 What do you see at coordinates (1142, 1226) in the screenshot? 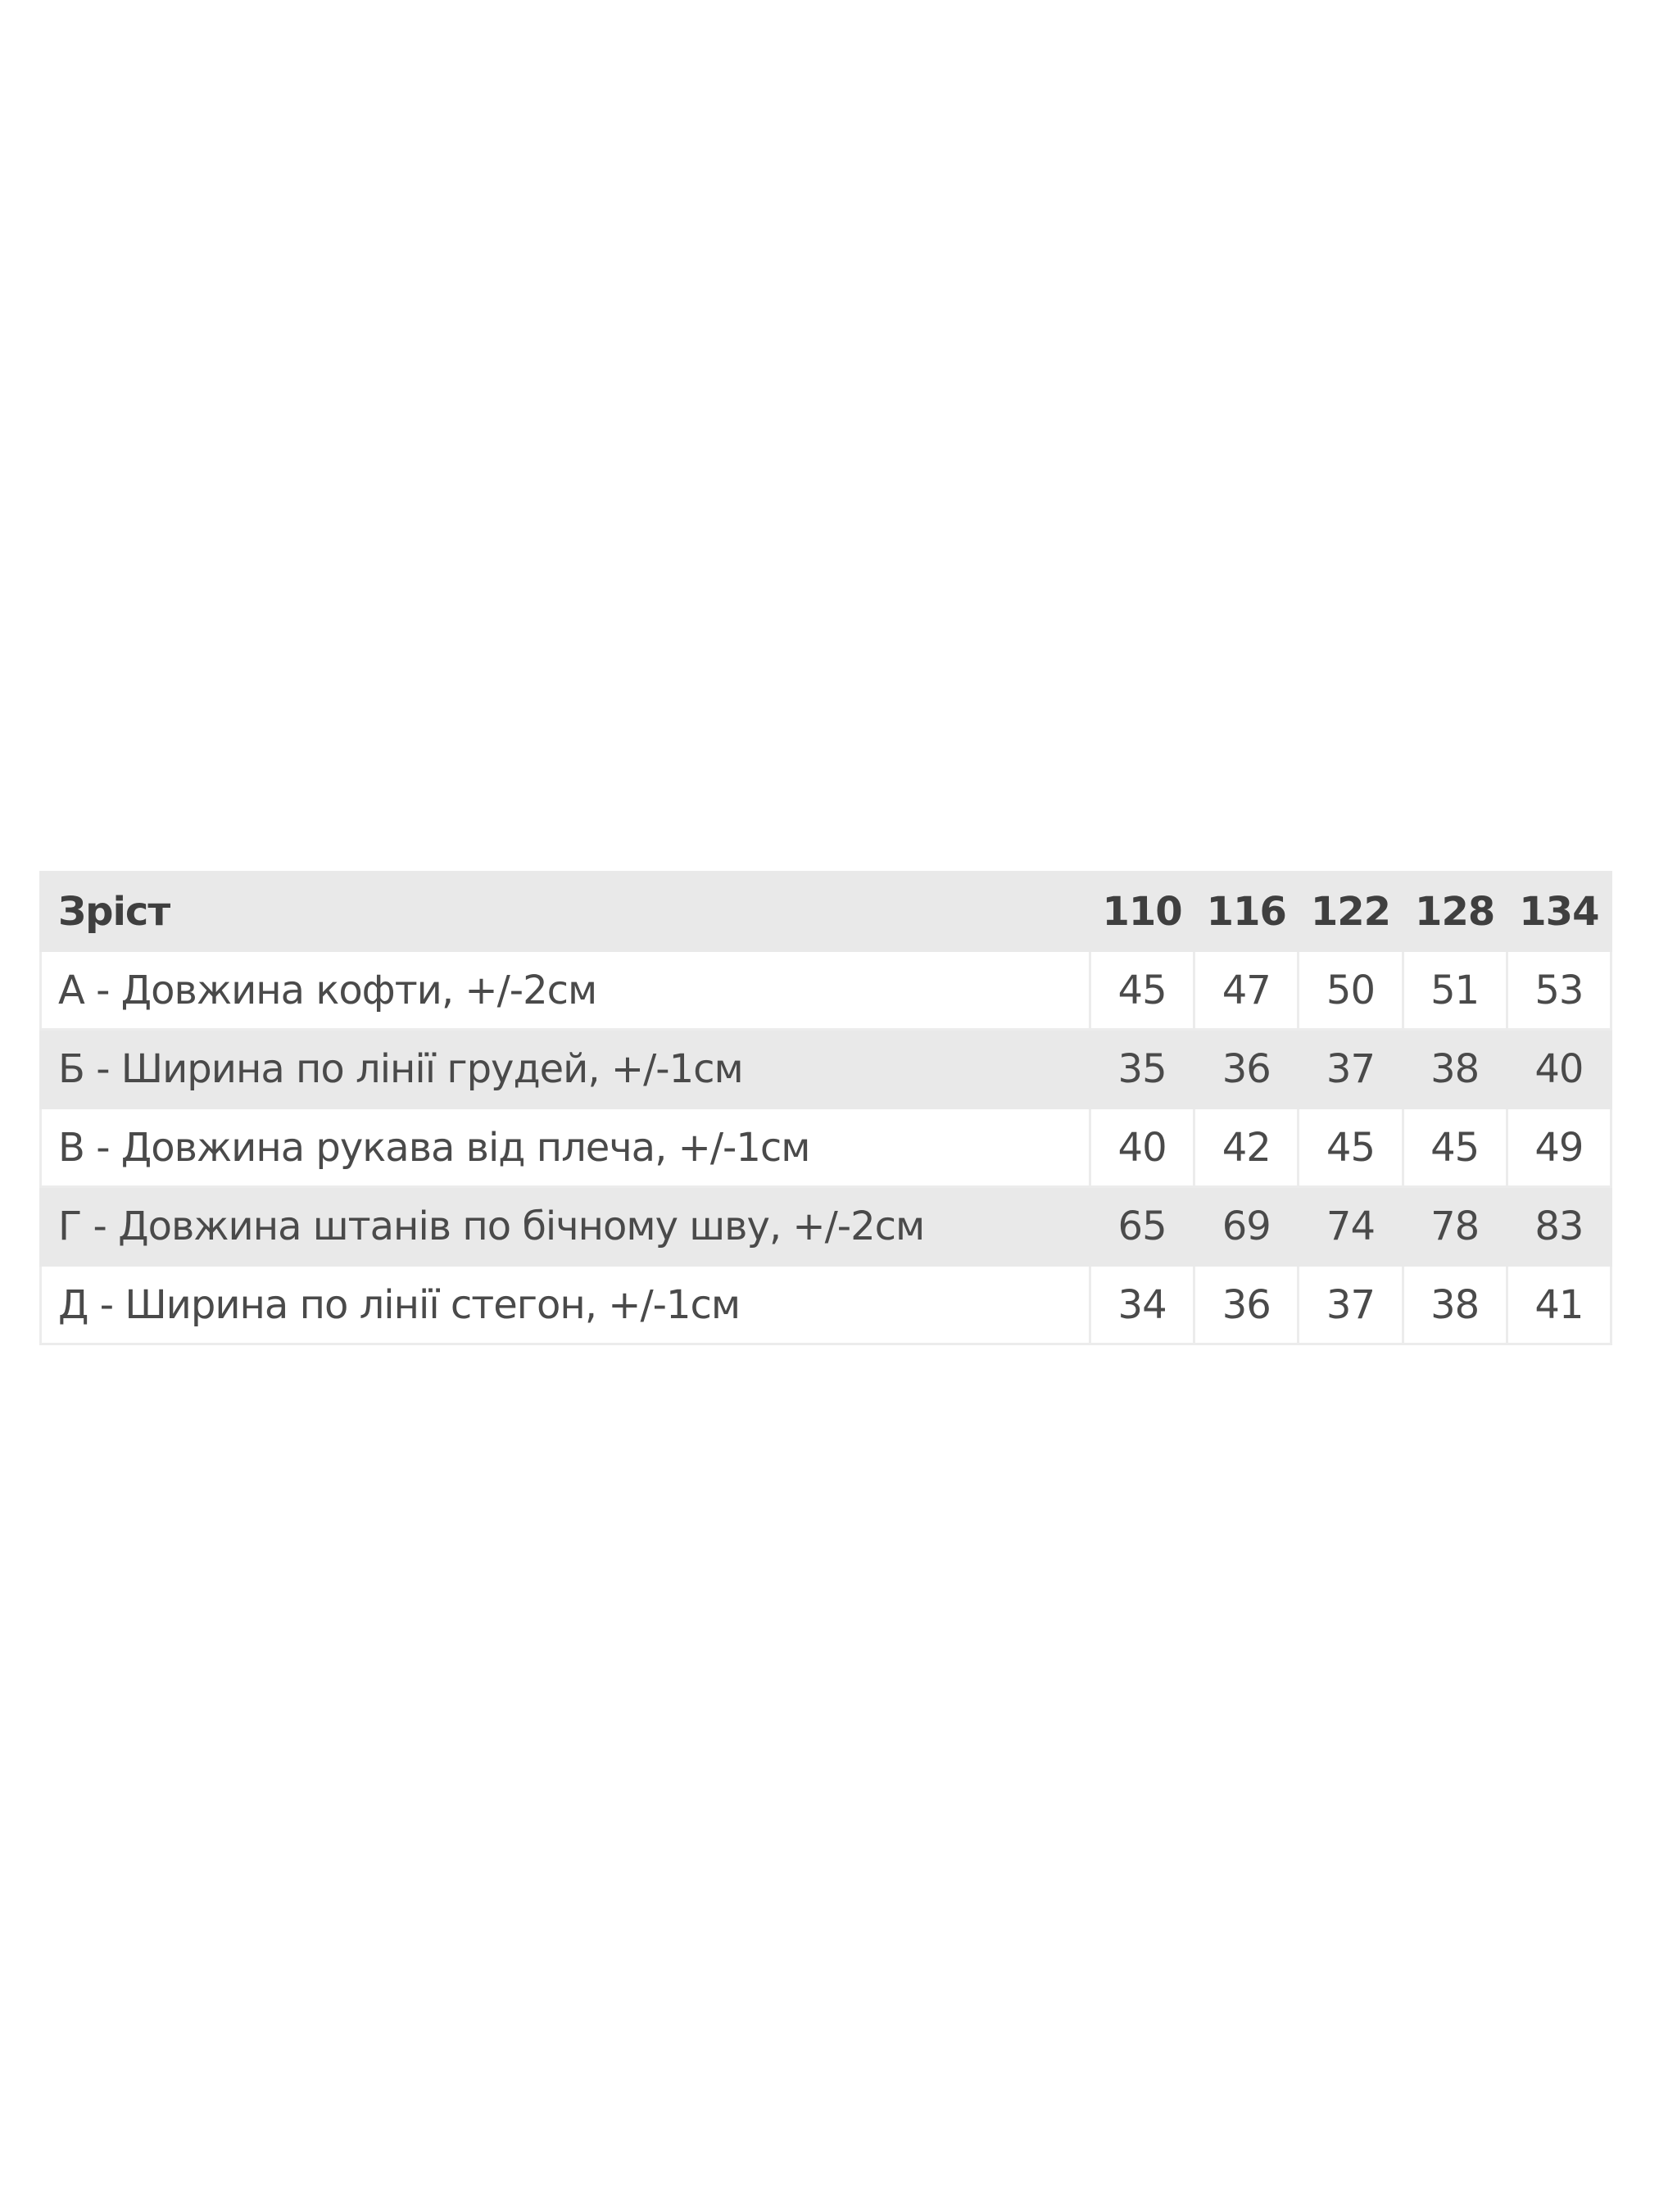
I see `row-value: 65` at bounding box center [1142, 1226].